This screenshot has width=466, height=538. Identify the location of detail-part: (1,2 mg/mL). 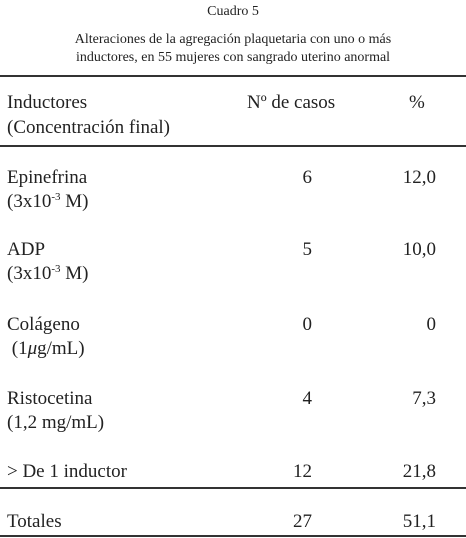
(56, 422).